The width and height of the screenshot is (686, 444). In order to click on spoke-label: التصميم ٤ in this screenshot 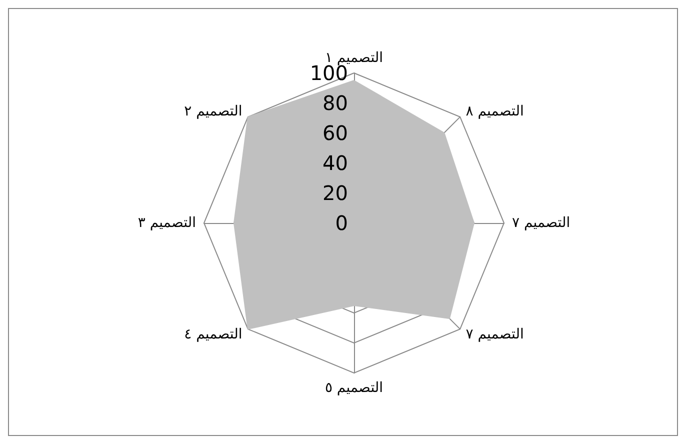, I will do `click(213, 334)`.